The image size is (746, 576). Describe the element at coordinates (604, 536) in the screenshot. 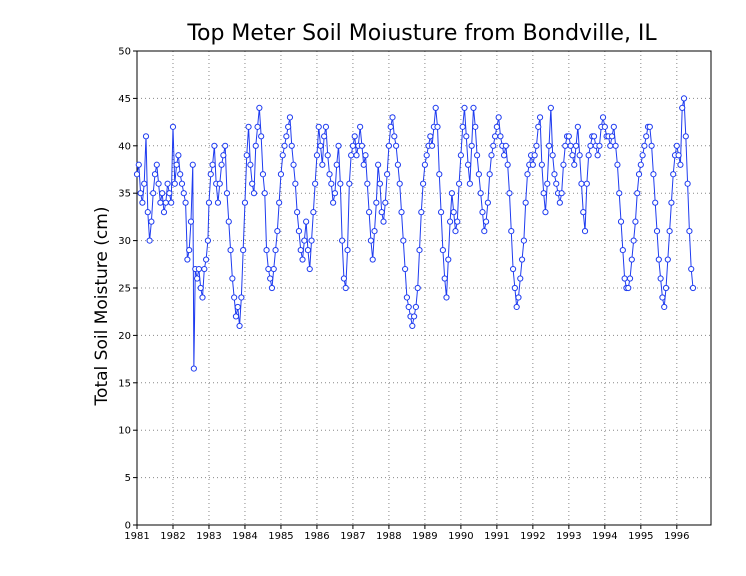

I see `x-tick-label: 1994` at that location.